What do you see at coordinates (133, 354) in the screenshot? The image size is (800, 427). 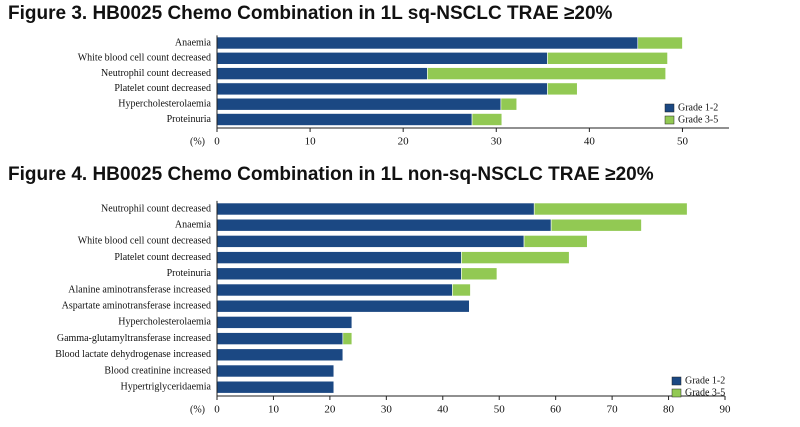 I see `category-label: Blood lactate dehydrogenase increased` at bounding box center [133, 354].